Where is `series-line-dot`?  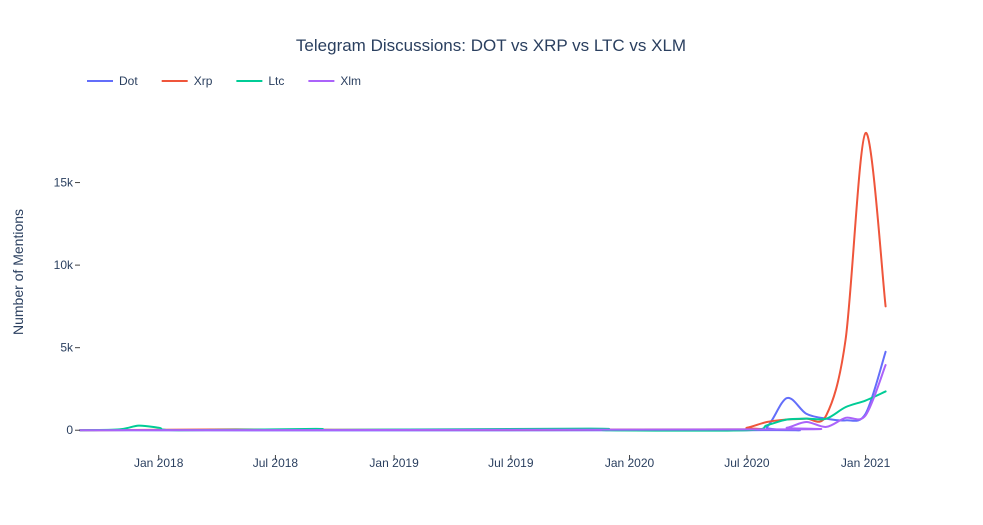 series-line-dot is located at coordinates (483, 391).